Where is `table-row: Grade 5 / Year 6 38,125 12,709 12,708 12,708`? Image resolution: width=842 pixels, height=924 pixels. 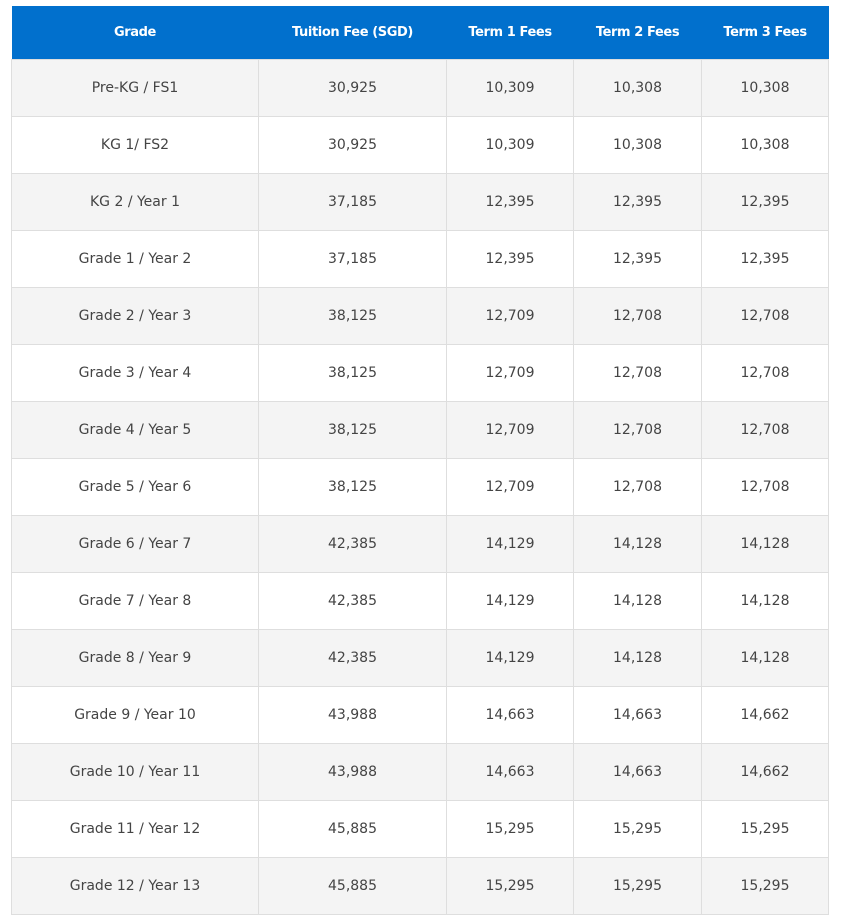 table-row: Grade 5 / Year 6 38,125 12,709 12,708 12,708 is located at coordinates (420, 487).